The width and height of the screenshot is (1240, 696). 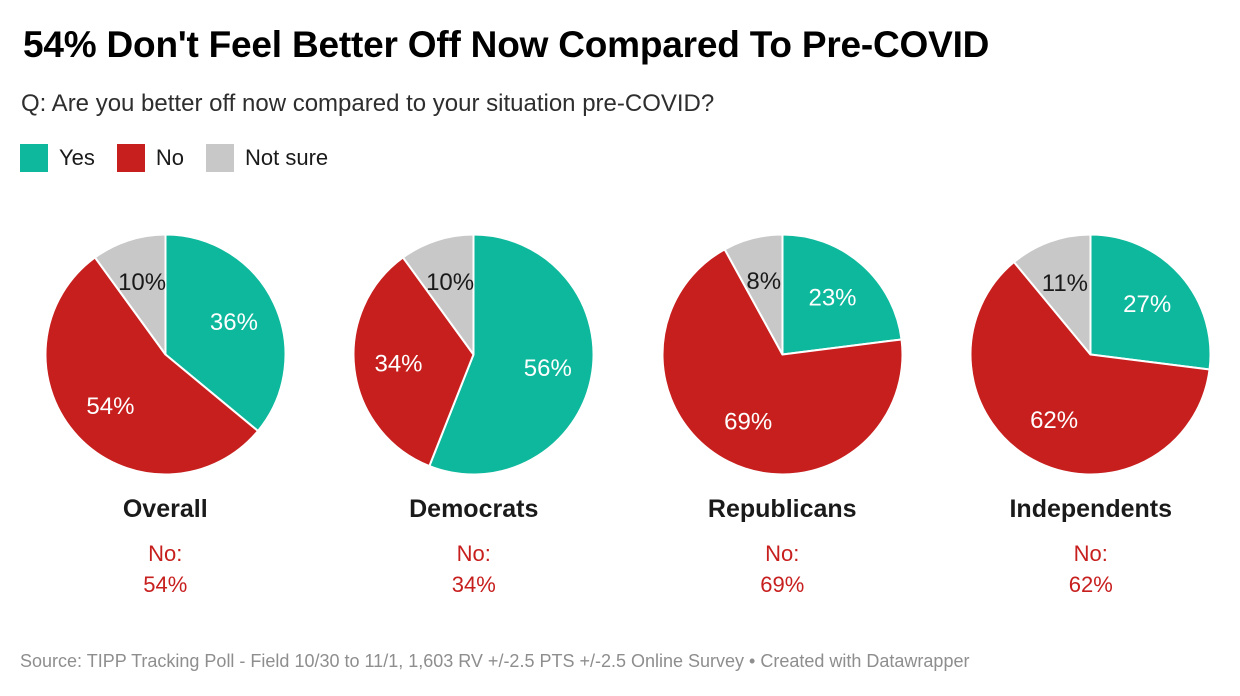 I want to click on pie-chart: 23% 69% 8%, so click(x=782, y=354).